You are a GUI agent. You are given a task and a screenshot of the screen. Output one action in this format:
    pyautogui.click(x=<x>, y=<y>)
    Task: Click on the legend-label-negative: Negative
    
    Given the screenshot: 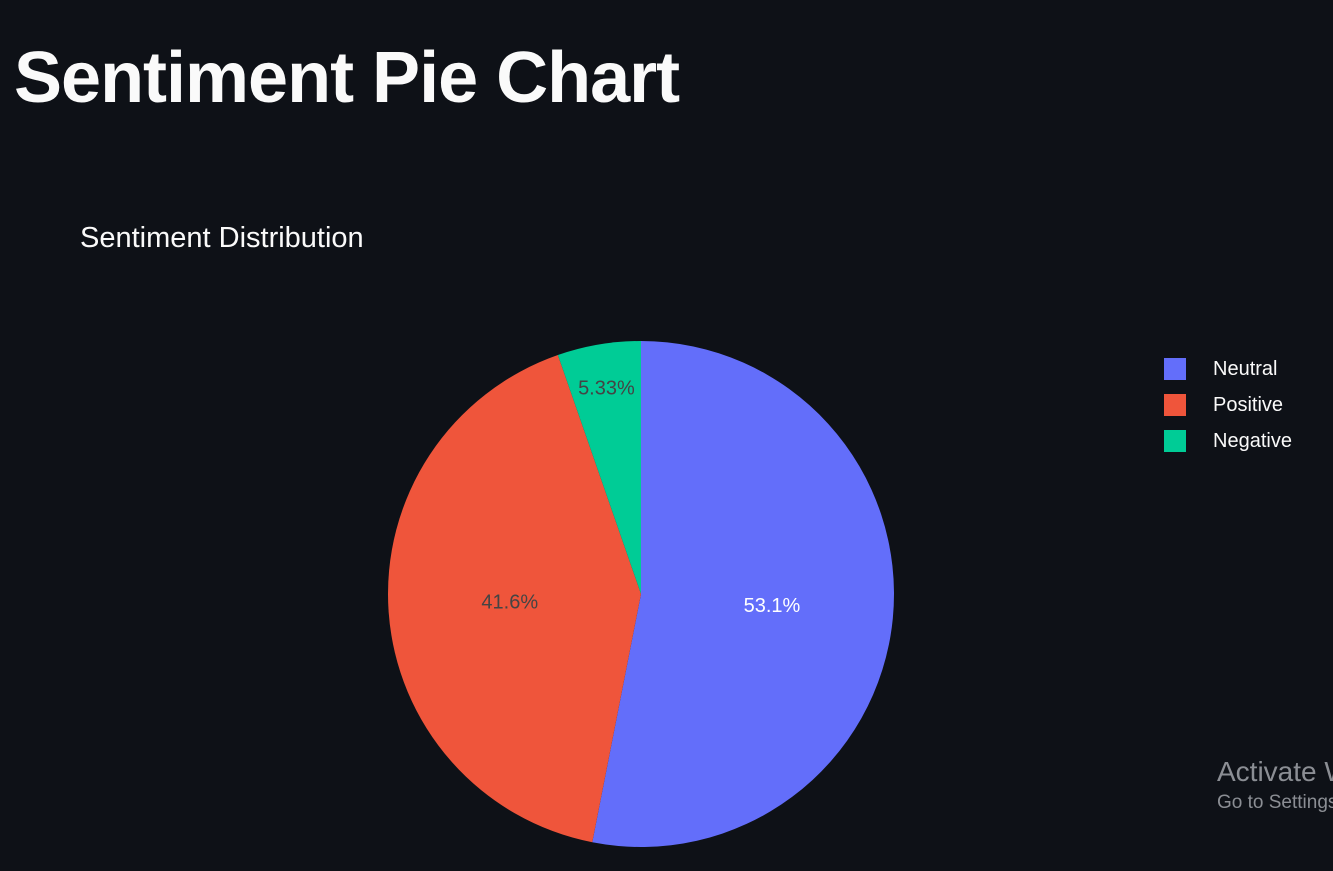 What is the action you would take?
    pyautogui.click(x=1252, y=441)
    